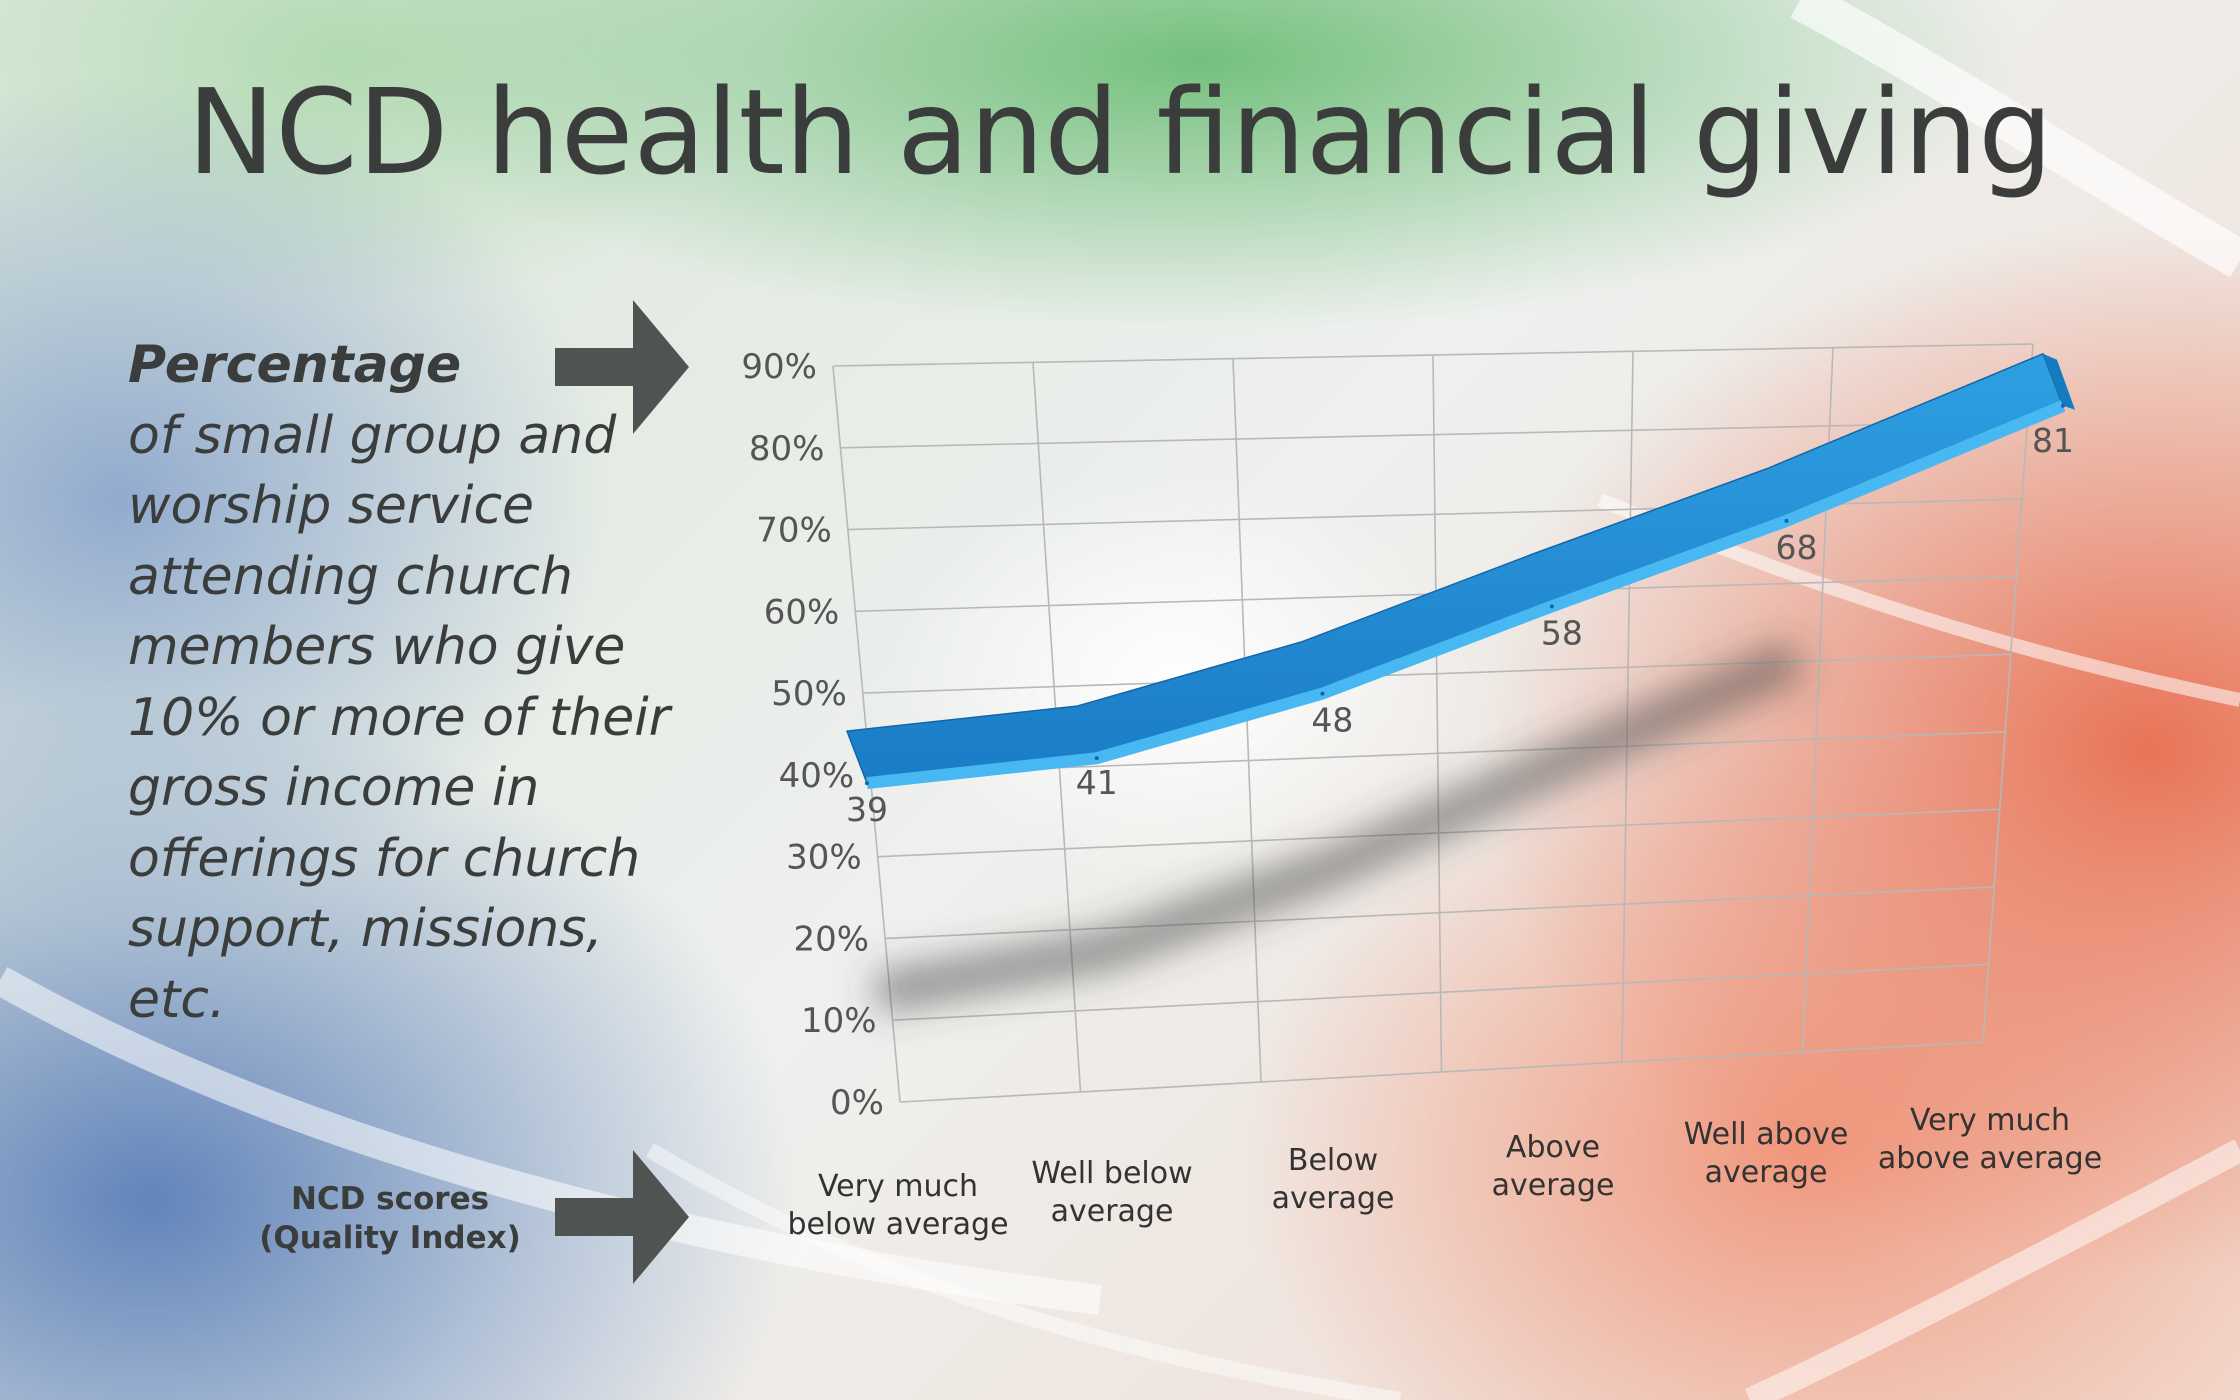 This screenshot has height=1400, width=2240. I want to click on y-tick-label: 80%, so click(787, 449).